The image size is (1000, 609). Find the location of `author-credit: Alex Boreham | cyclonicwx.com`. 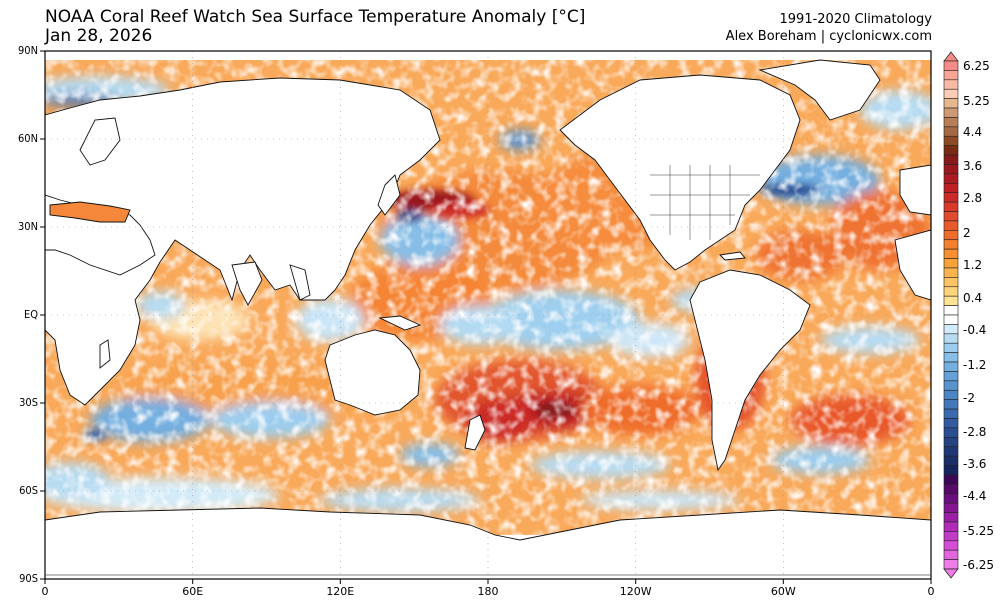

author-credit: Alex Boreham | cyclonicwx.com is located at coordinates (828, 36).